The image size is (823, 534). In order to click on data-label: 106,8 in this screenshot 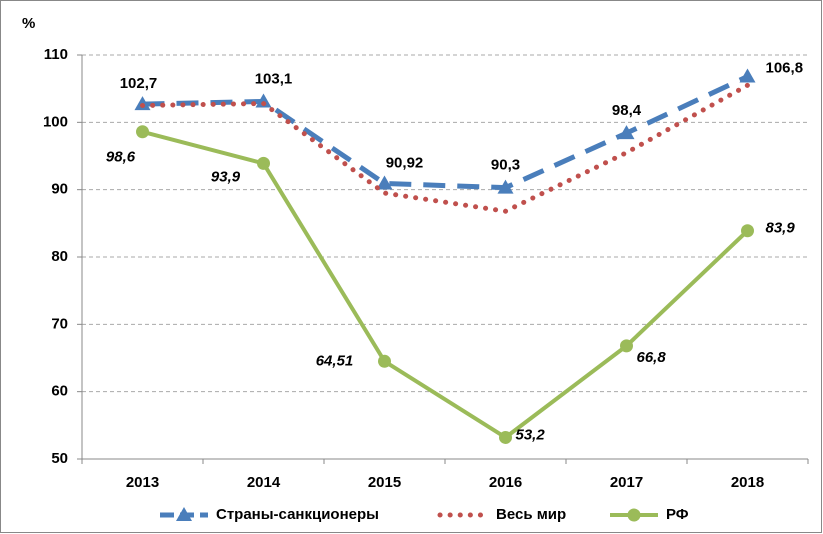, I will do `click(785, 68)`.